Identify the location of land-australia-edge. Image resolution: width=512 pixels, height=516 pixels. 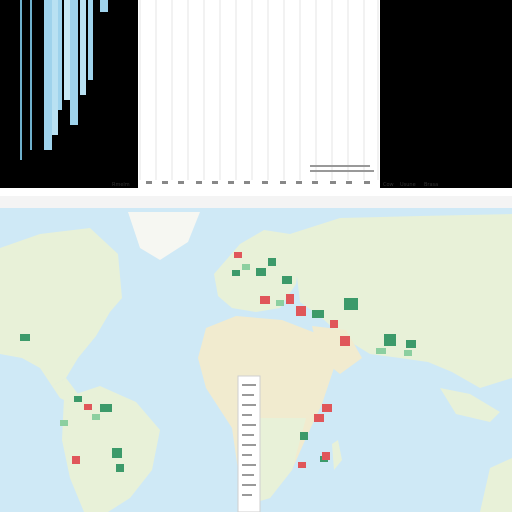
(496, 485).